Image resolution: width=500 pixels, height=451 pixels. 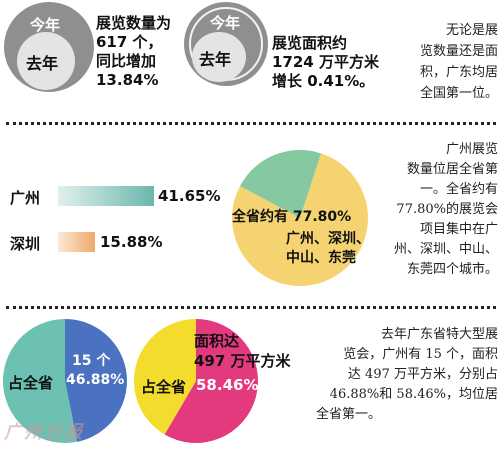 I want to click on bar-shenzhen, so click(x=76, y=242).